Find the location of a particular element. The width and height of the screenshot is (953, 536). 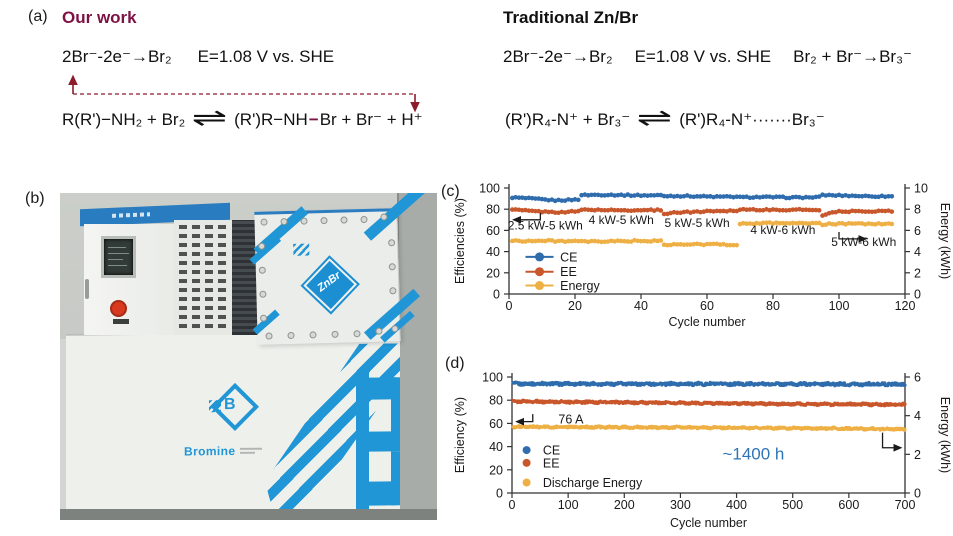

svg-text: 76 A is located at coordinates (571, 419).